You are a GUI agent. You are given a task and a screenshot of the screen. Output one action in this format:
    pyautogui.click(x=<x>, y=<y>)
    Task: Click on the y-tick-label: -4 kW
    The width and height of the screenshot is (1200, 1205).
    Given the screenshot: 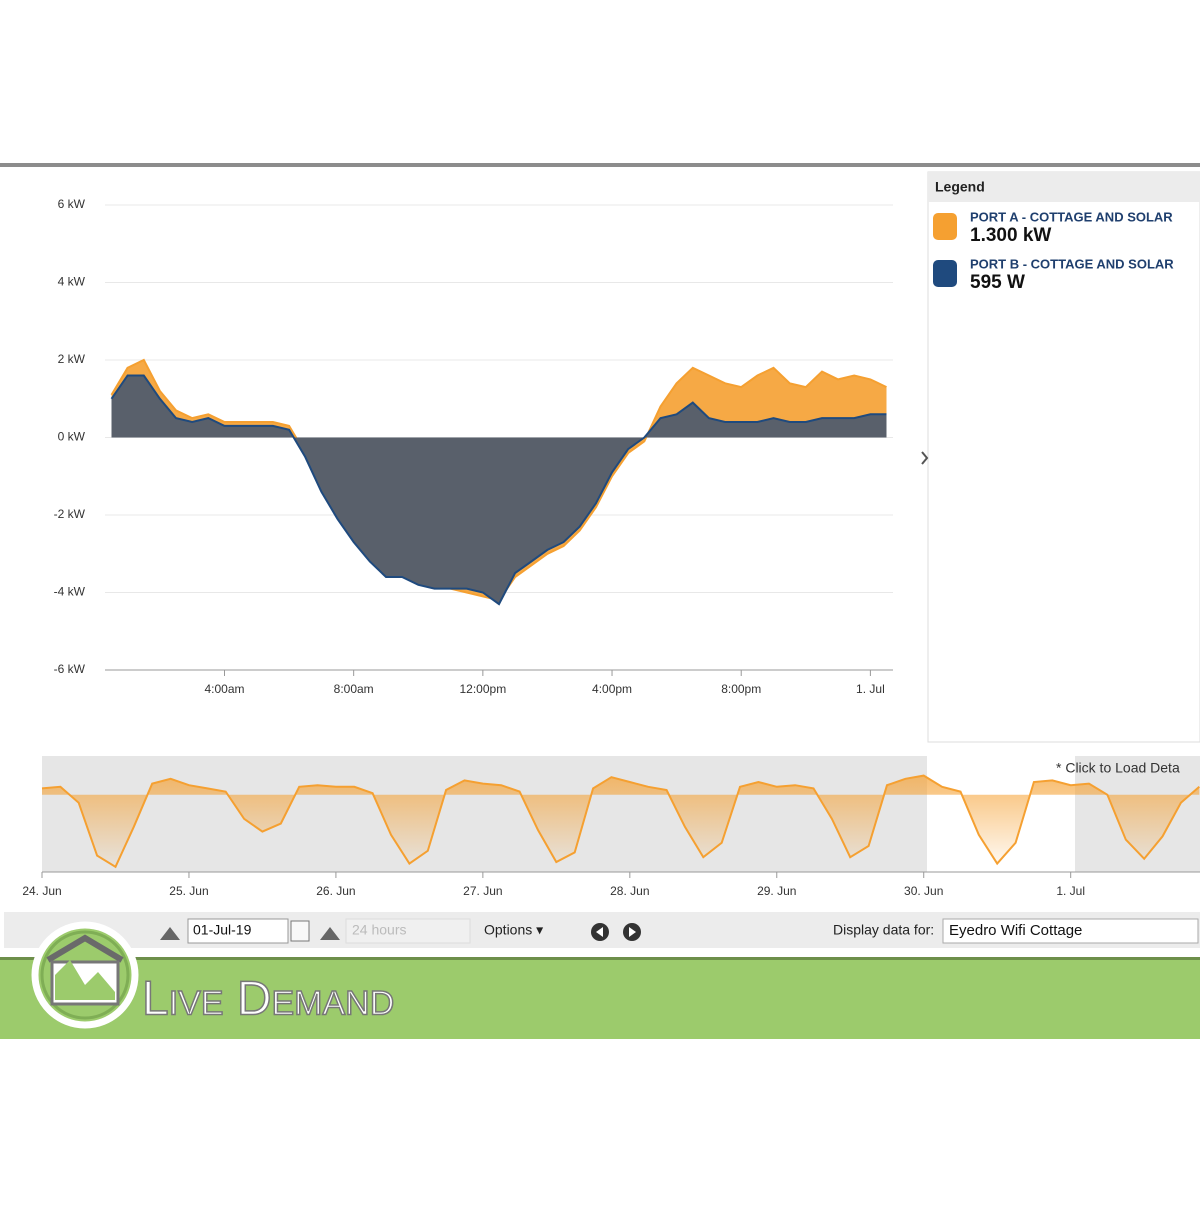 What is the action you would take?
    pyautogui.click(x=70, y=592)
    